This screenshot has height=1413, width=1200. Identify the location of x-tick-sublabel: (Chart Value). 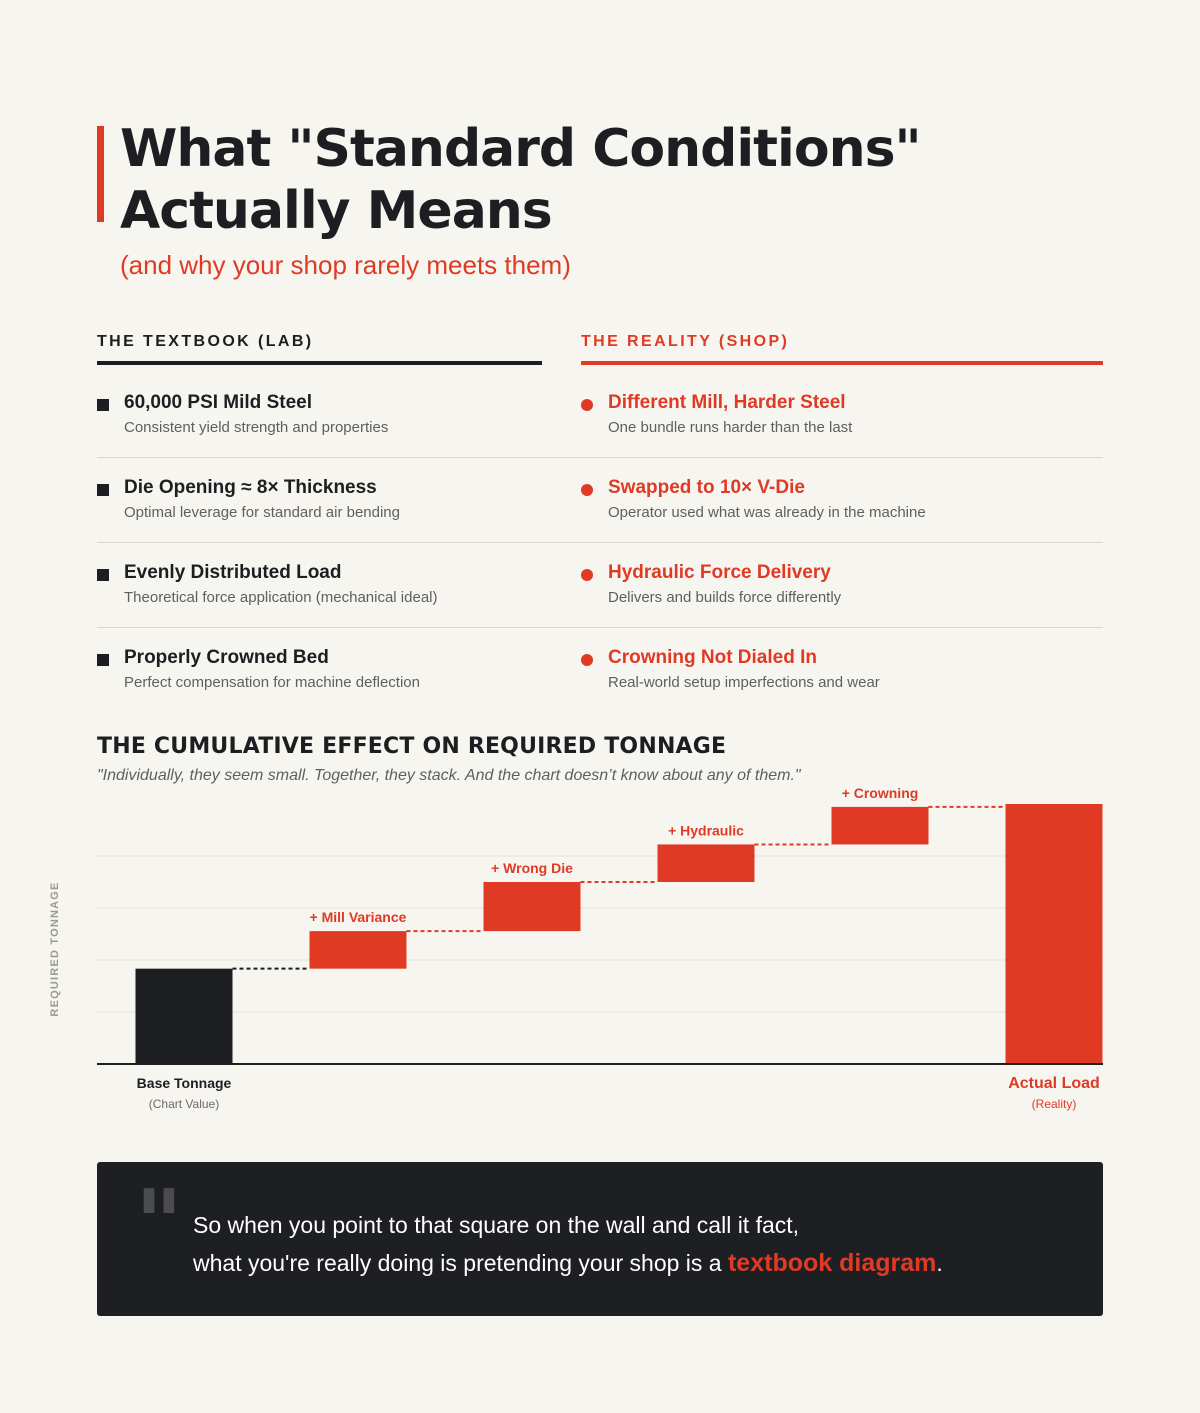
(184, 1104).